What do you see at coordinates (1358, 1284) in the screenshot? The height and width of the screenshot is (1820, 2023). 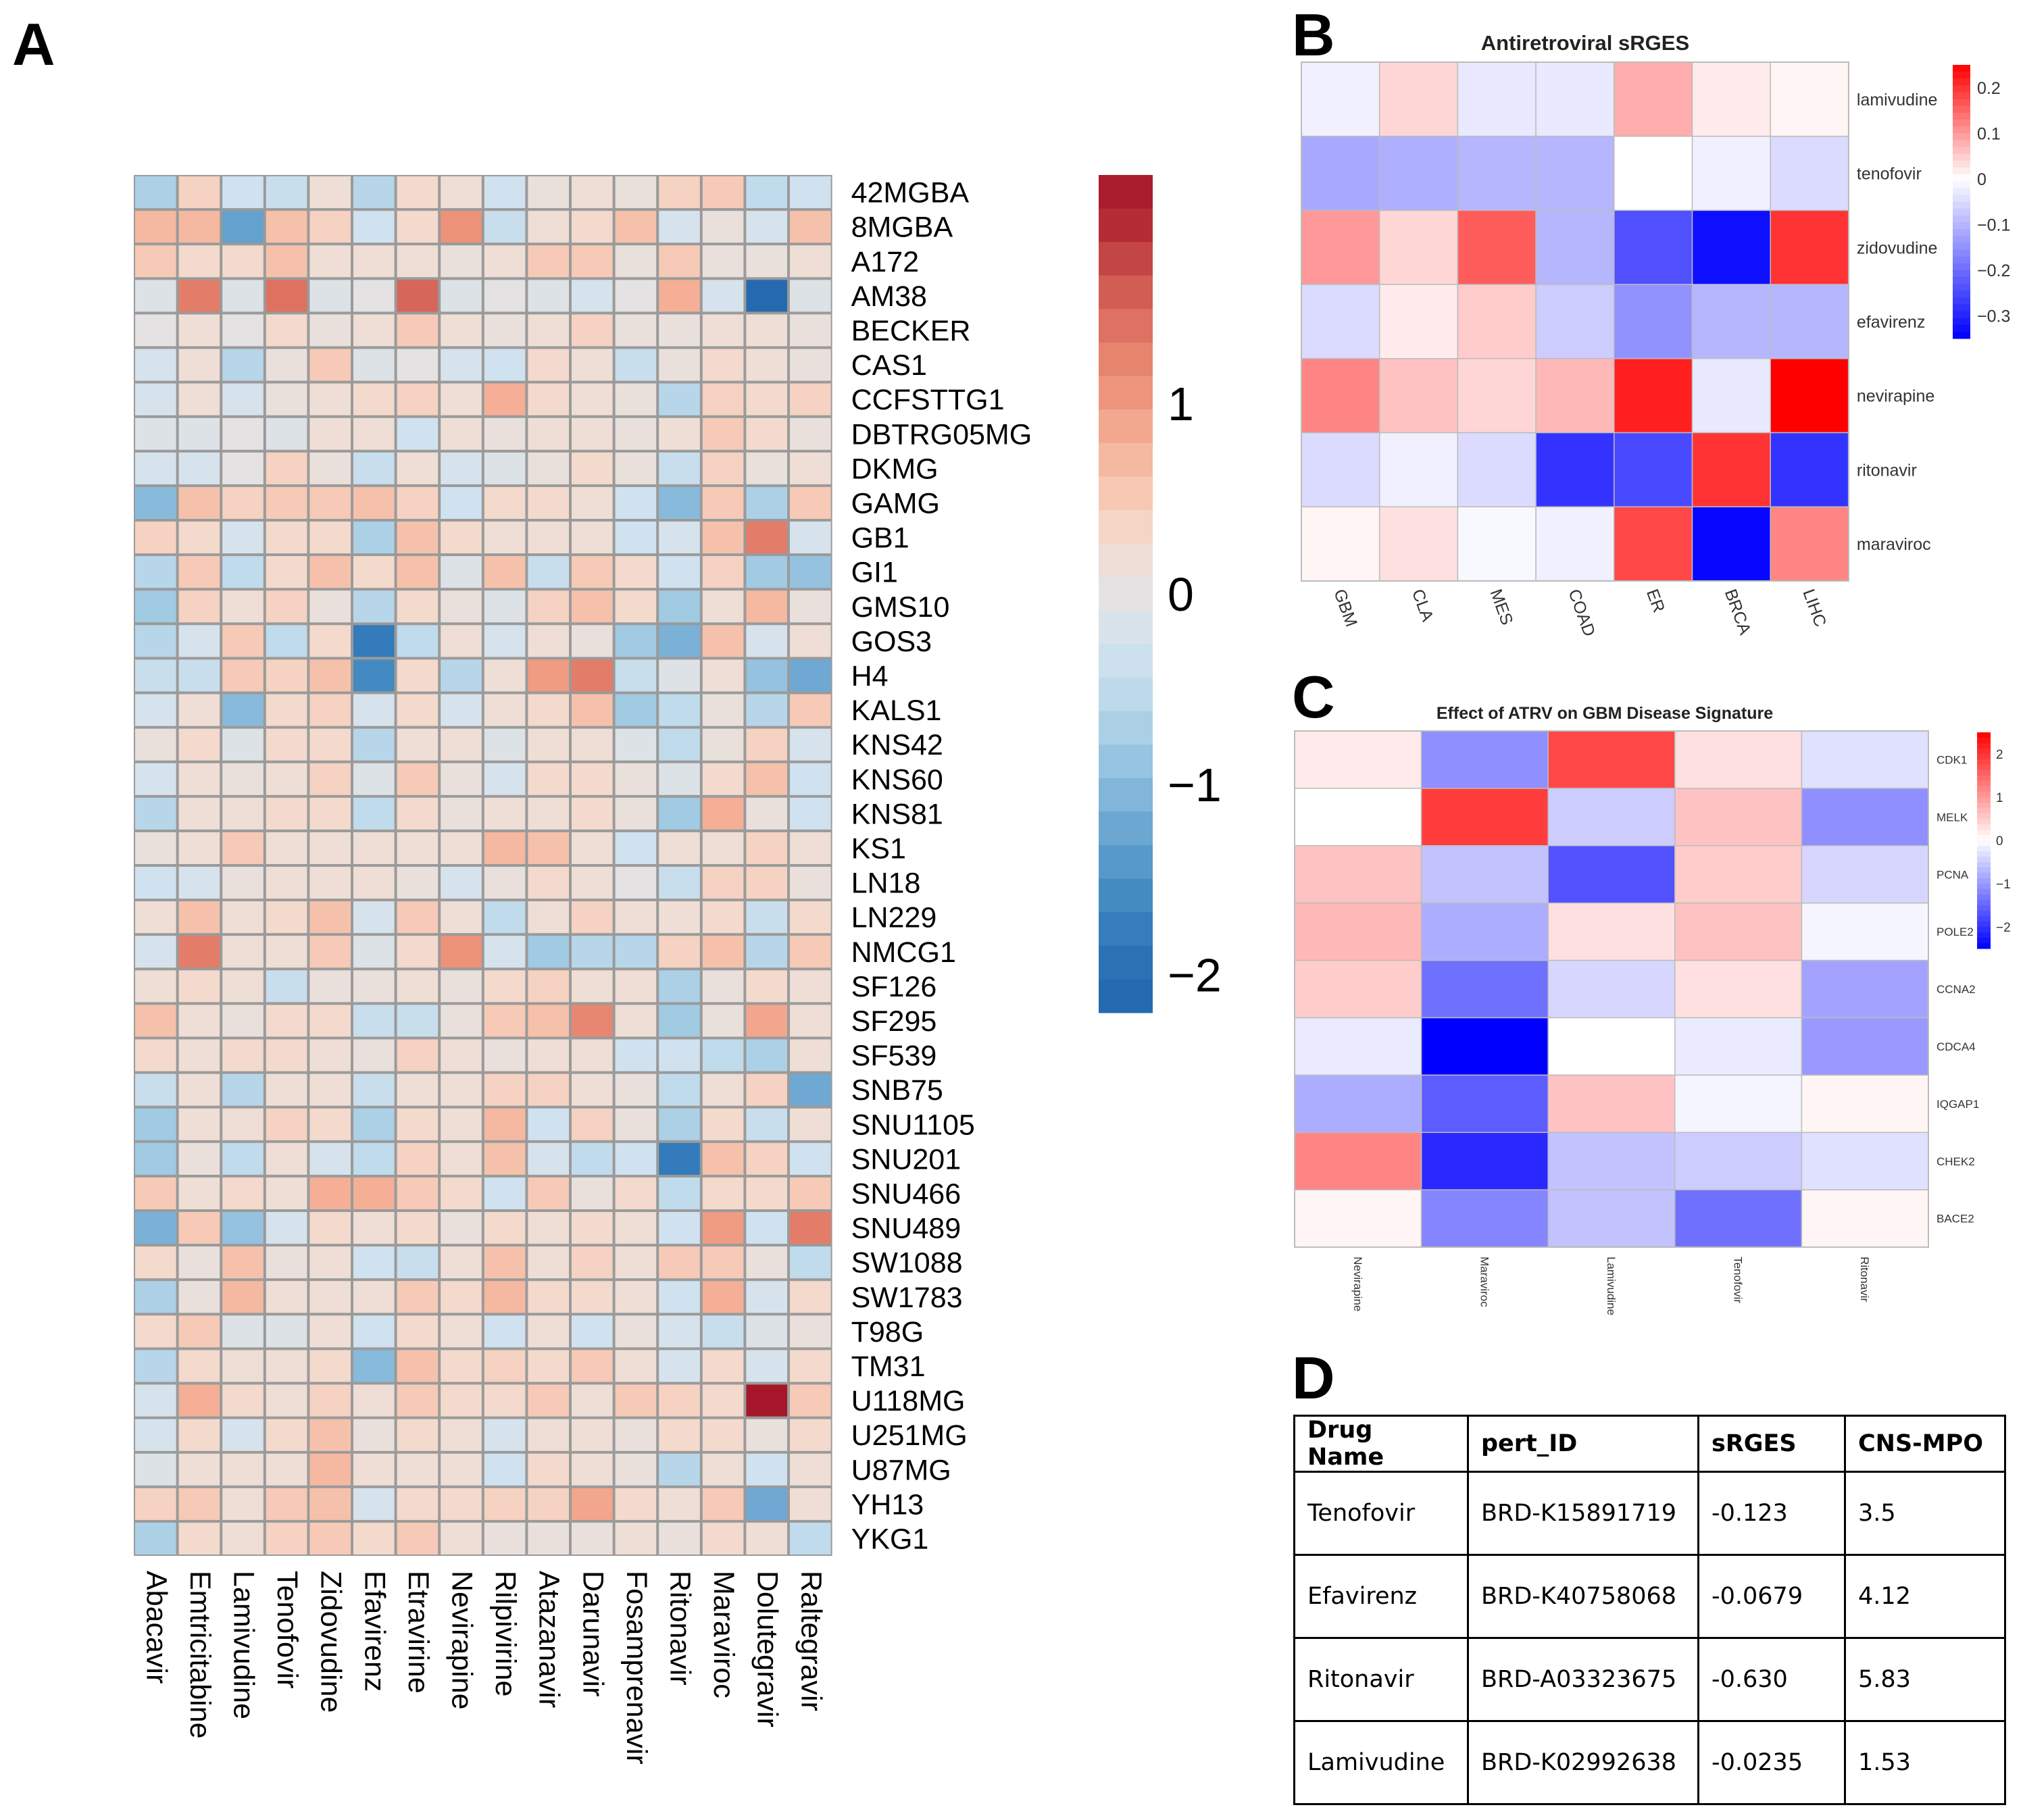 I see `heatmap-c-column-label: Nevirapine` at bounding box center [1358, 1284].